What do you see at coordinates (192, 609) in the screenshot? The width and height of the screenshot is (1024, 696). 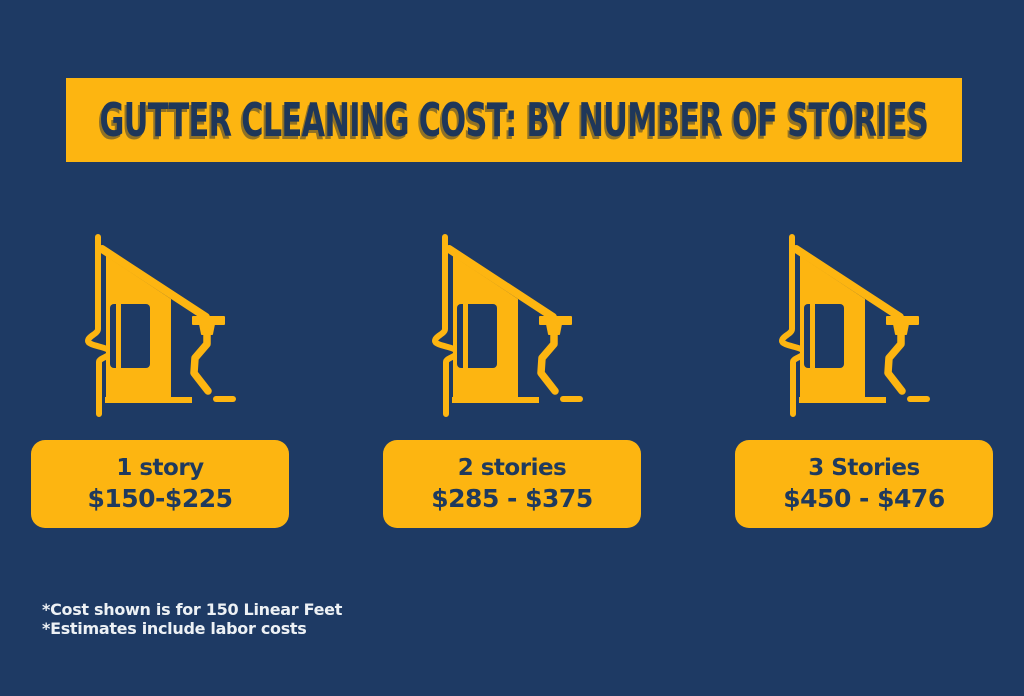 I see `footnote-linear-feet: *Cost shown is for 150 Linear Feet` at bounding box center [192, 609].